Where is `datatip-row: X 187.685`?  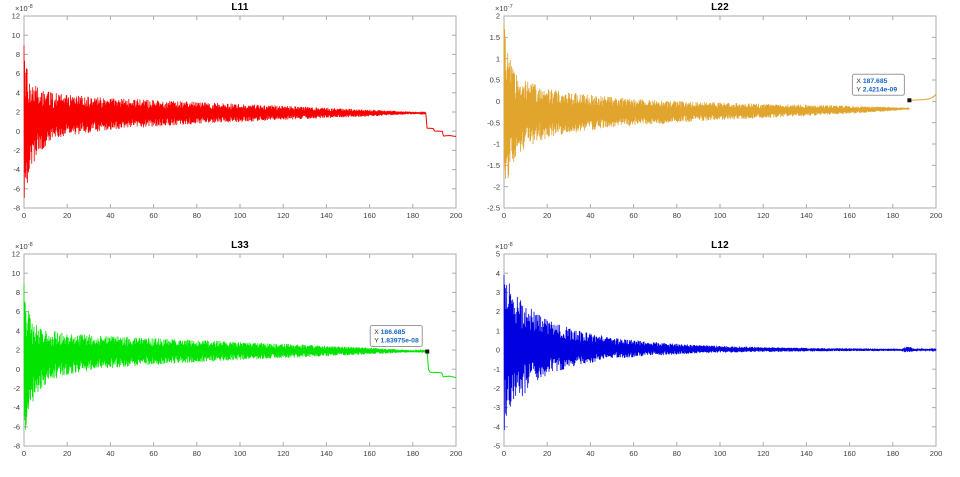 datatip-row: X 187.685 is located at coordinates (871, 81).